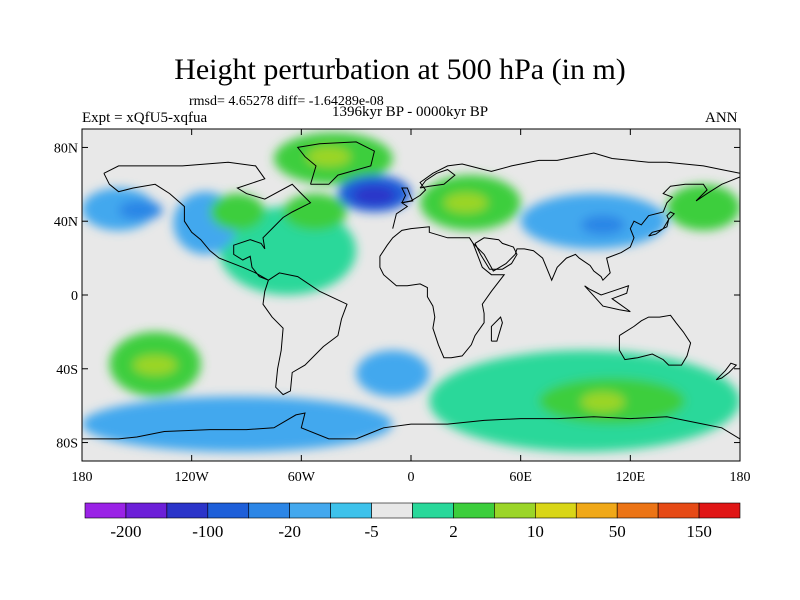  Describe the element at coordinates (74, 296) in the screenshot. I see `y-tick-label: 0` at that location.